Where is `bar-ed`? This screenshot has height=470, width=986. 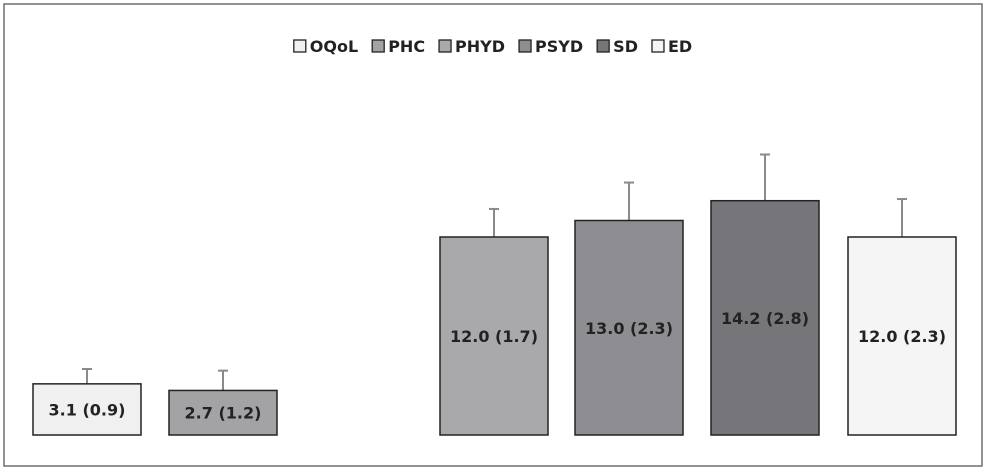 bar-ed is located at coordinates (902, 336).